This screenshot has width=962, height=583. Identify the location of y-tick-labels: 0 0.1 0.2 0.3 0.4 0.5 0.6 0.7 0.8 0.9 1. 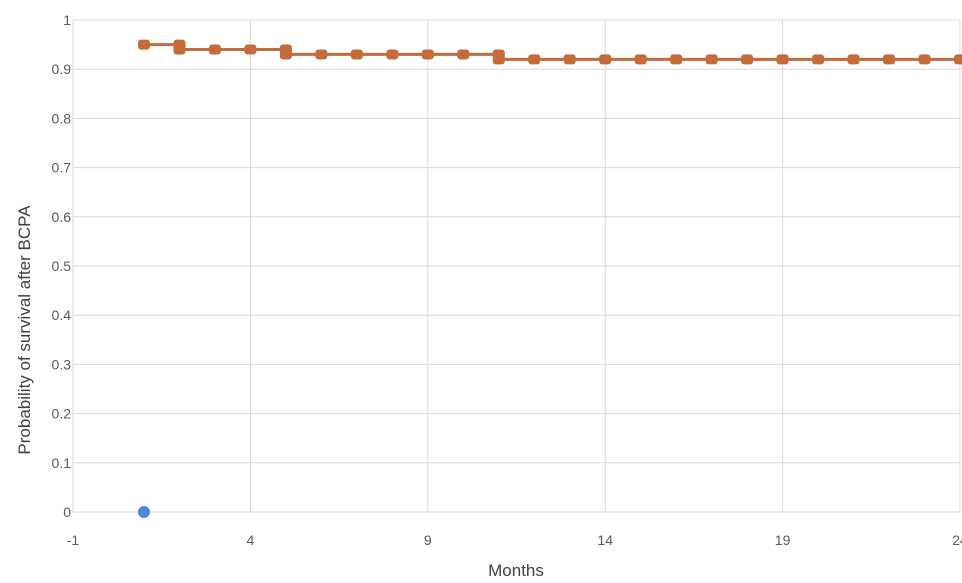
(62, 266).